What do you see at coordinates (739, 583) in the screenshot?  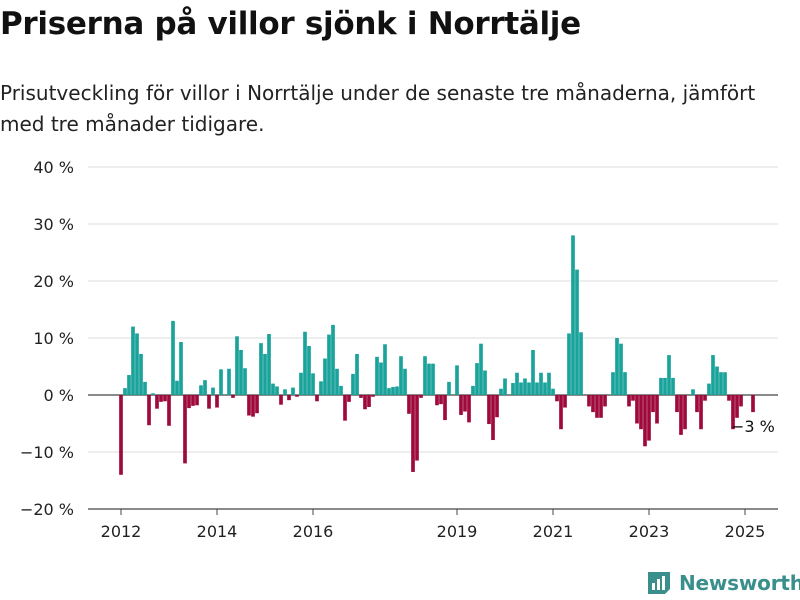 I see `brand-name: Newsworthy` at bounding box center [739, 583].